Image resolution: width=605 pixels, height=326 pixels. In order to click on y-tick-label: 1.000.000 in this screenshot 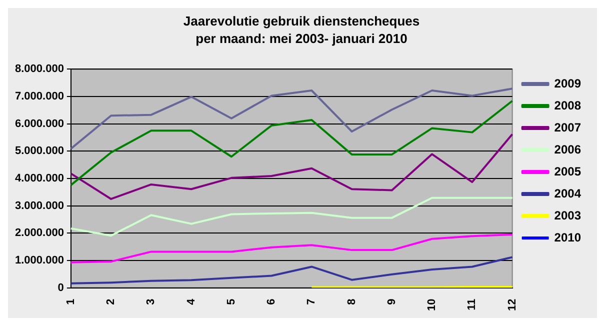, I will do `click(39, 260)`.